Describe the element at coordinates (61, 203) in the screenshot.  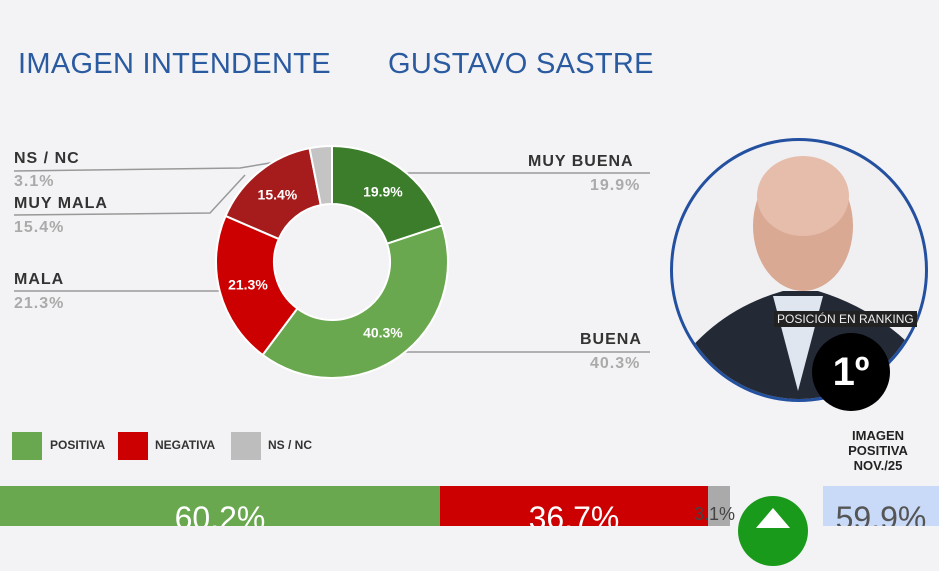
I see `label-muy-mala: MUY MALA` at that location.